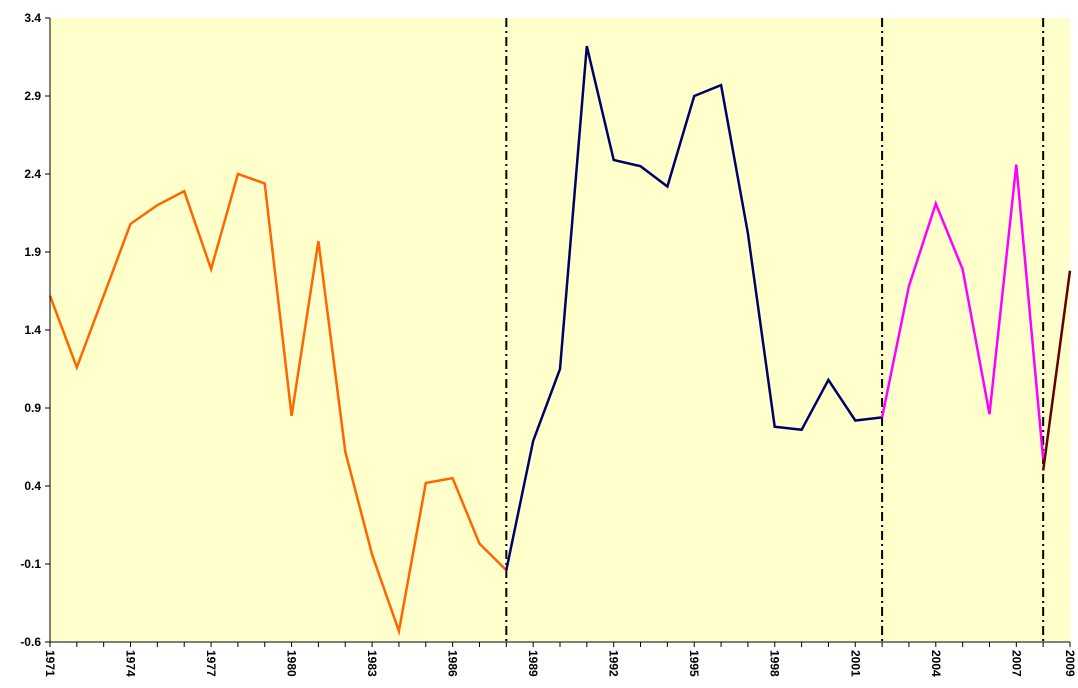  Describe the element at coordinates (131, 663) in the screenshot. I see `x-tick-label: 1974` at that location.